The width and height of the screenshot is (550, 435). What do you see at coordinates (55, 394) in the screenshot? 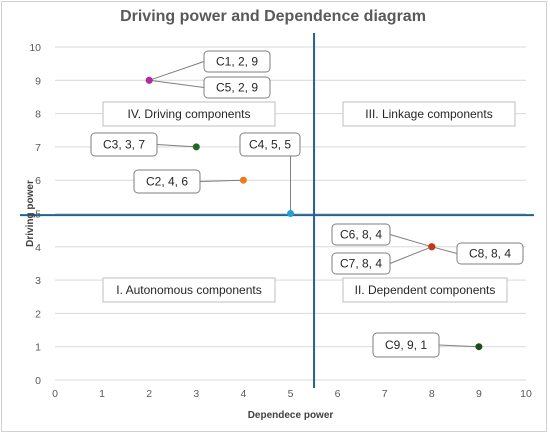
I see `x-tick-label: 0` at bounding box center [55, 394].